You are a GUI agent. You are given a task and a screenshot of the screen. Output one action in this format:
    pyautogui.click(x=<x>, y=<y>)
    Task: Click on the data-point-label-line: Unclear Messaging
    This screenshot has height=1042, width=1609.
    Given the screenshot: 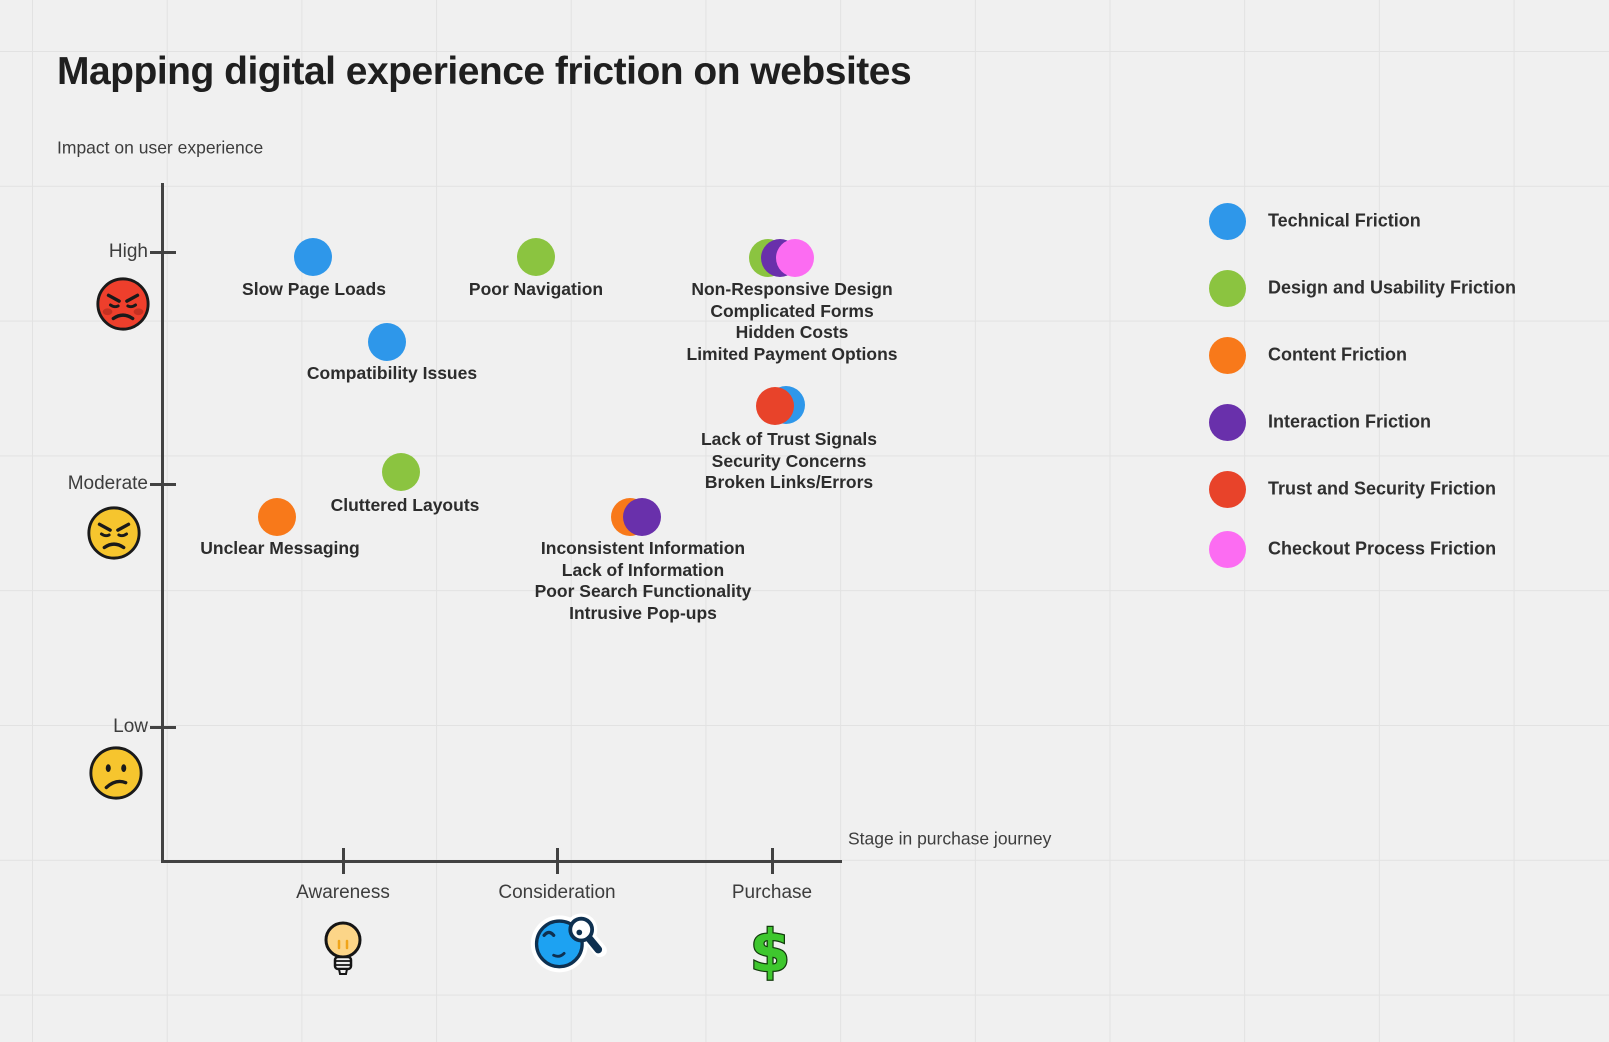 What is the action you would take?
    pyautogui.click(x=280, y=548)
    